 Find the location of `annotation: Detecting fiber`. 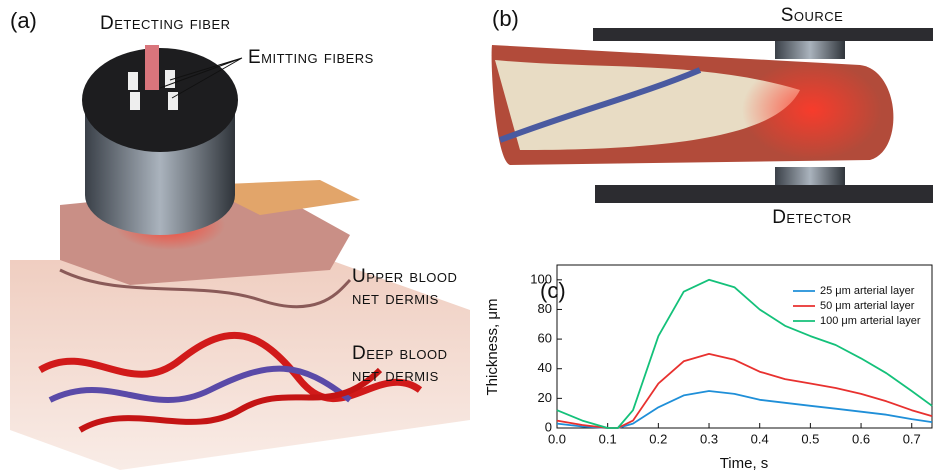

annotation: Detecting fiber is located at coordinates (165, 23).